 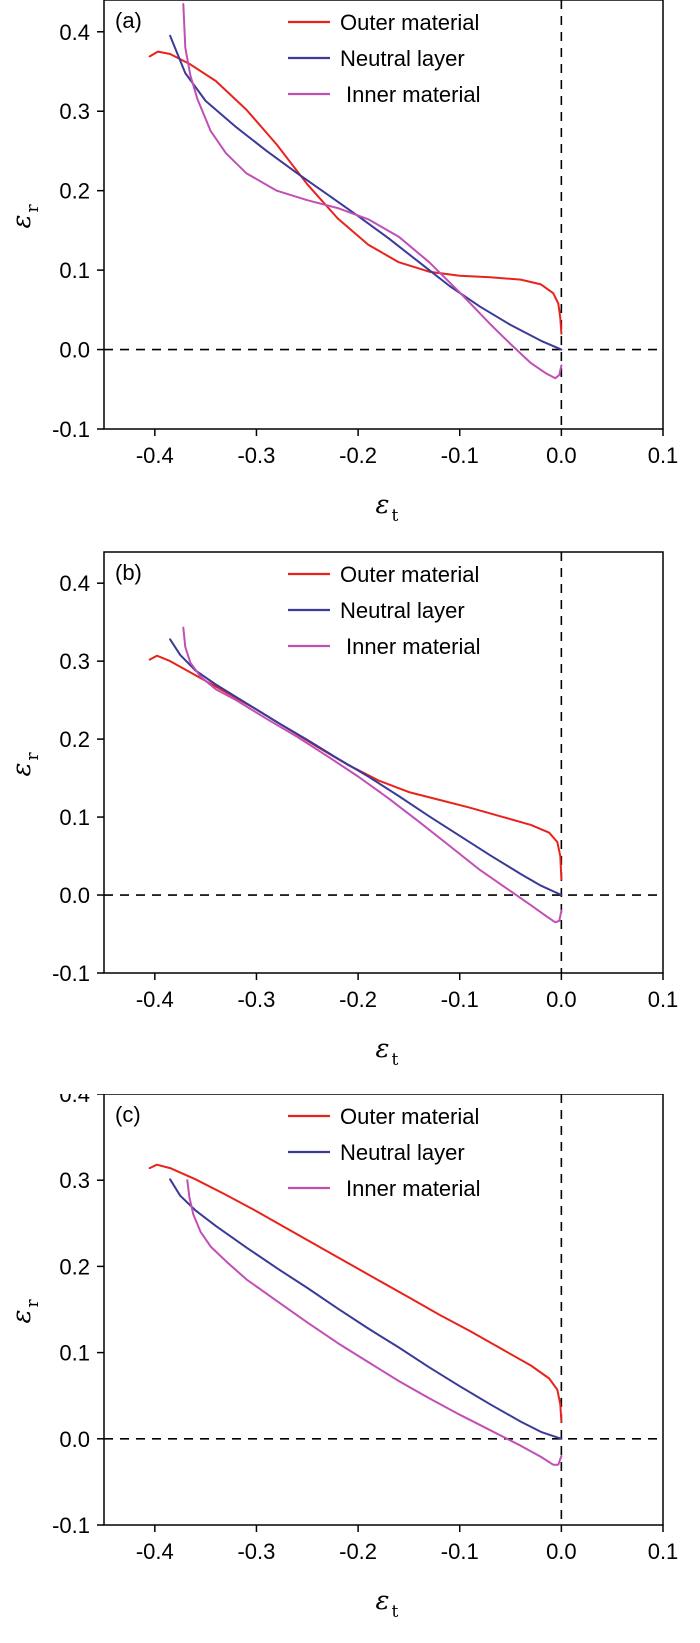 I want to click on panel-0-y-tick-label: 0.3, so click(x=74, y=111).